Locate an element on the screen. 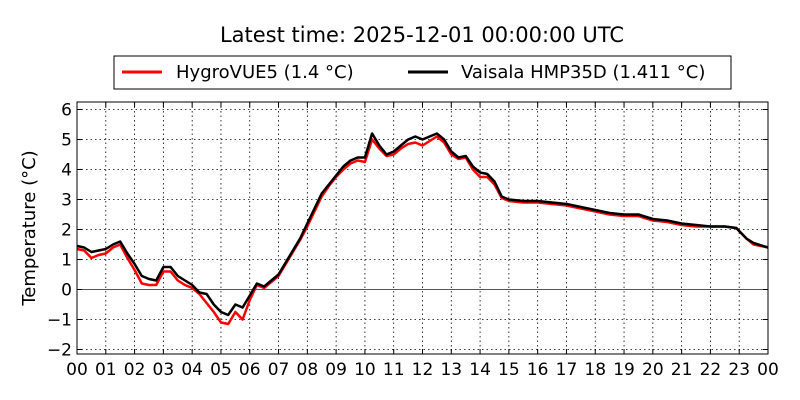  chart-title: Latest time: 2025-12-01 00:00:00 UTC is located at coordinates (422, 35).